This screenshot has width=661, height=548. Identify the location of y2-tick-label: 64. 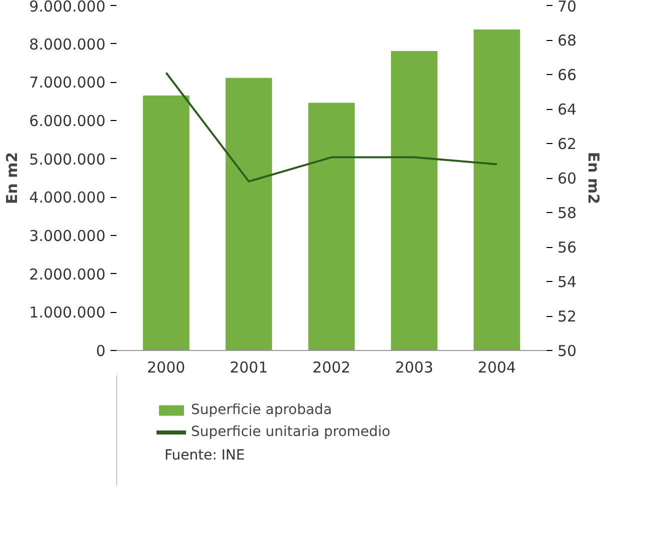
(567, 109).